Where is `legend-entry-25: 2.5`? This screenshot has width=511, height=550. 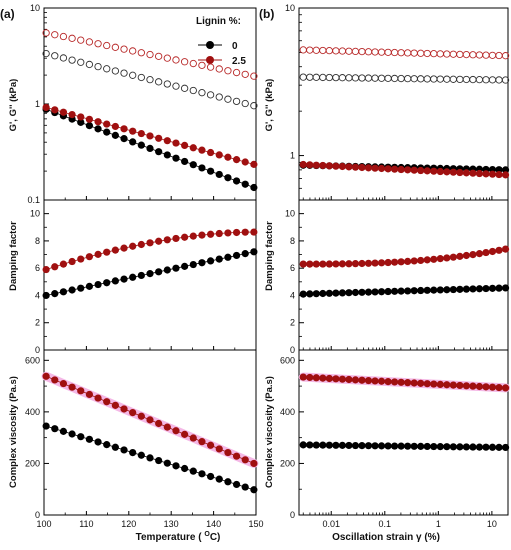
legend-entry-25: 2.5 is located at coordinates (239, 61).